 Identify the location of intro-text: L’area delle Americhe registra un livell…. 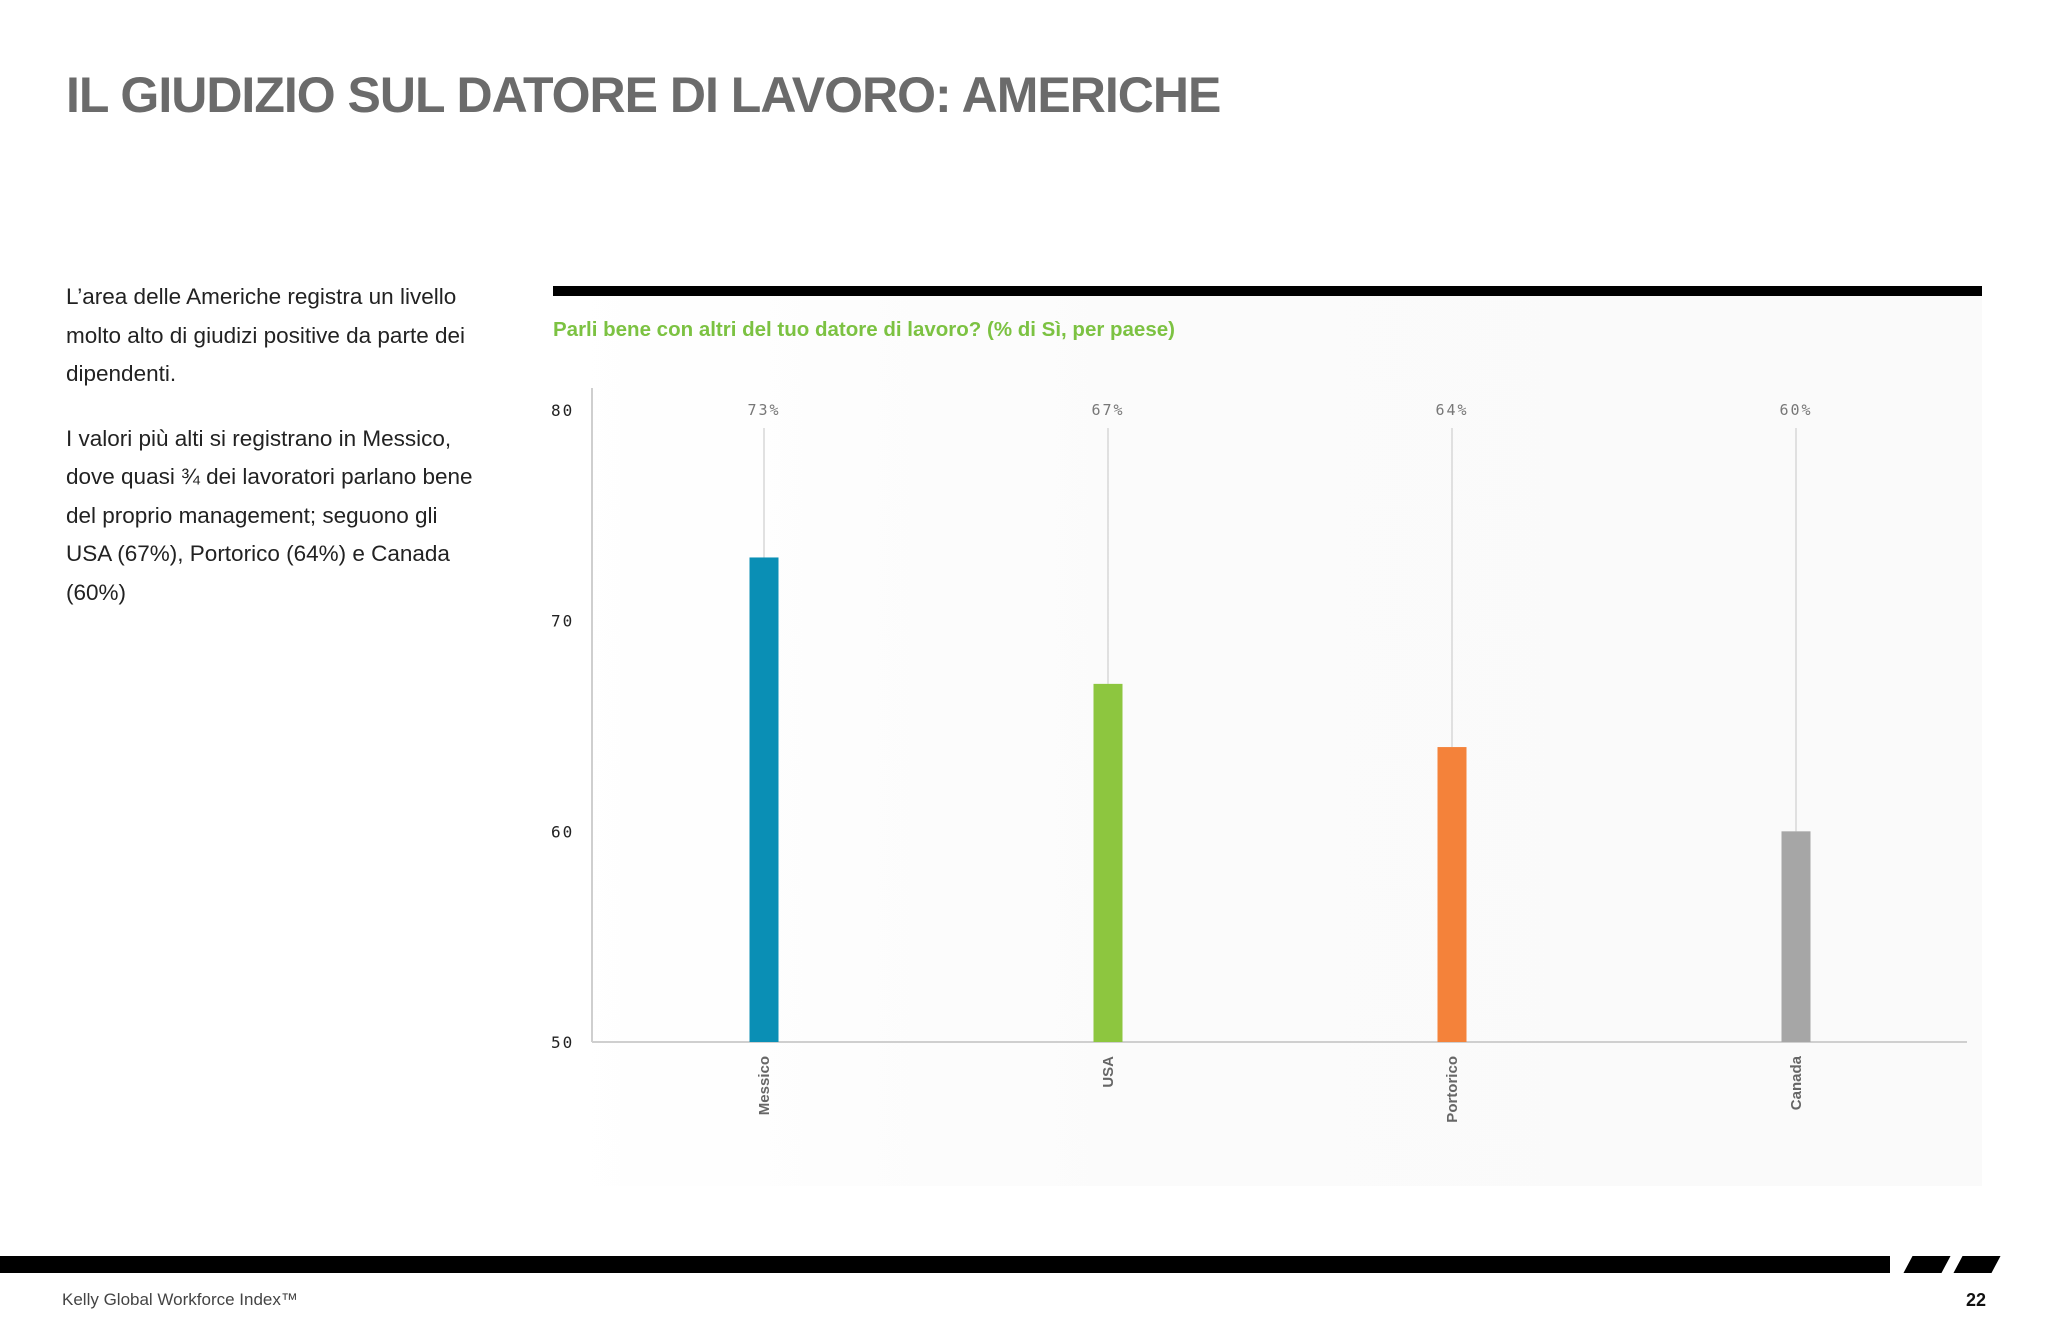
(276, 458).